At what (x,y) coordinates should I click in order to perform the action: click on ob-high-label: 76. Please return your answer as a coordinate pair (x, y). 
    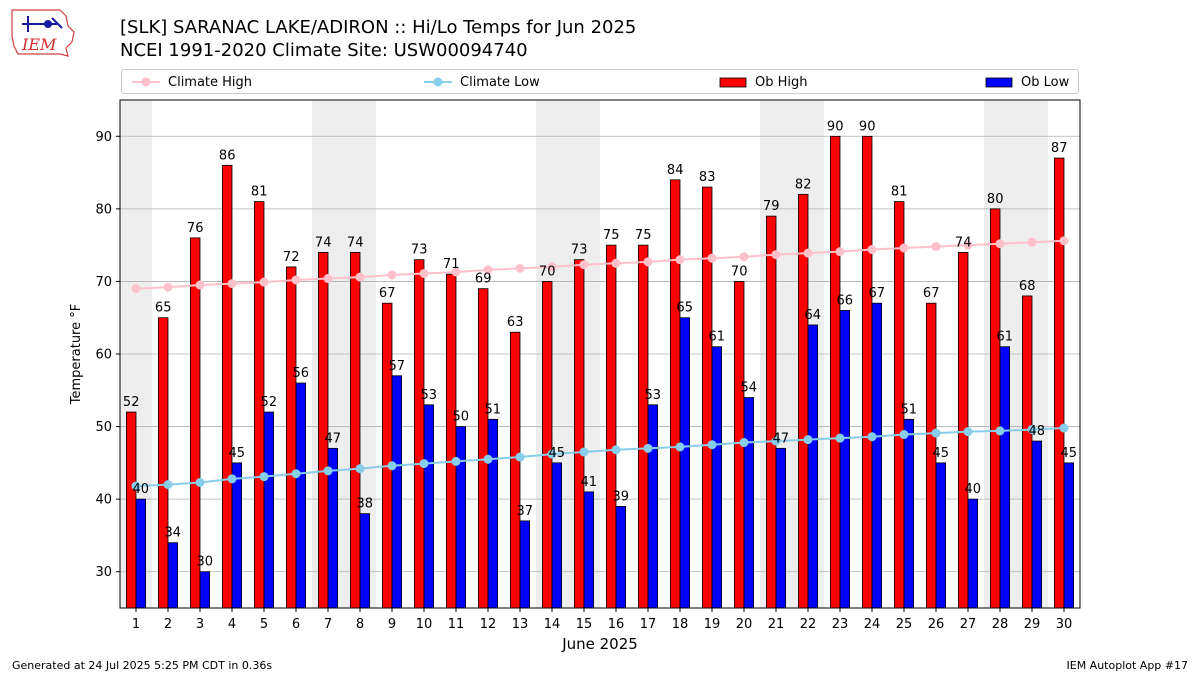
    Looking at the image, I should click on (195, 228).